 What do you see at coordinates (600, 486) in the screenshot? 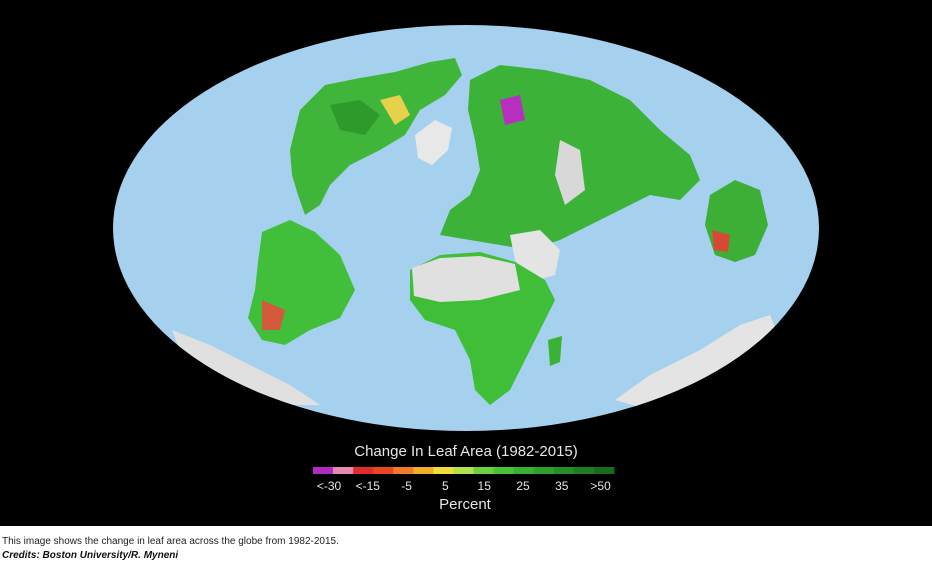
I see `legend-label: >50` at bounding box center [600, 486].